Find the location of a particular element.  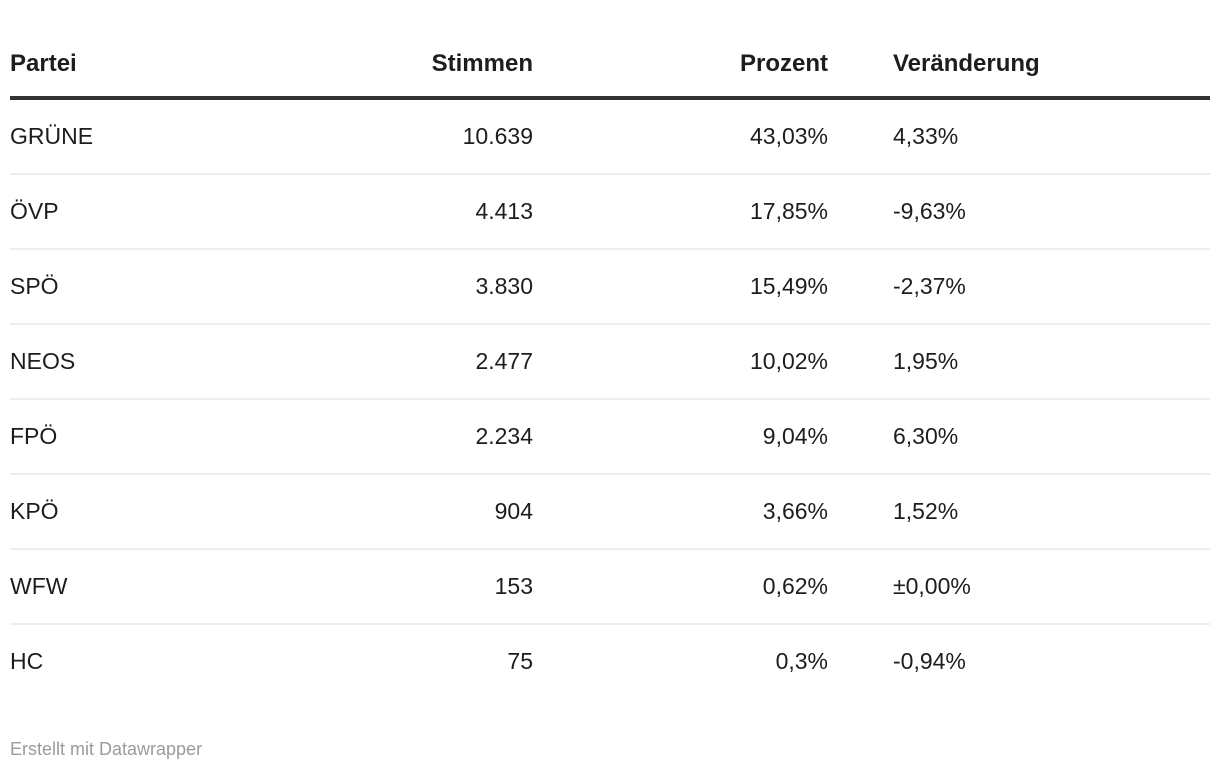

cell-prozent: 9,04% is located at coordinates (680, 437).